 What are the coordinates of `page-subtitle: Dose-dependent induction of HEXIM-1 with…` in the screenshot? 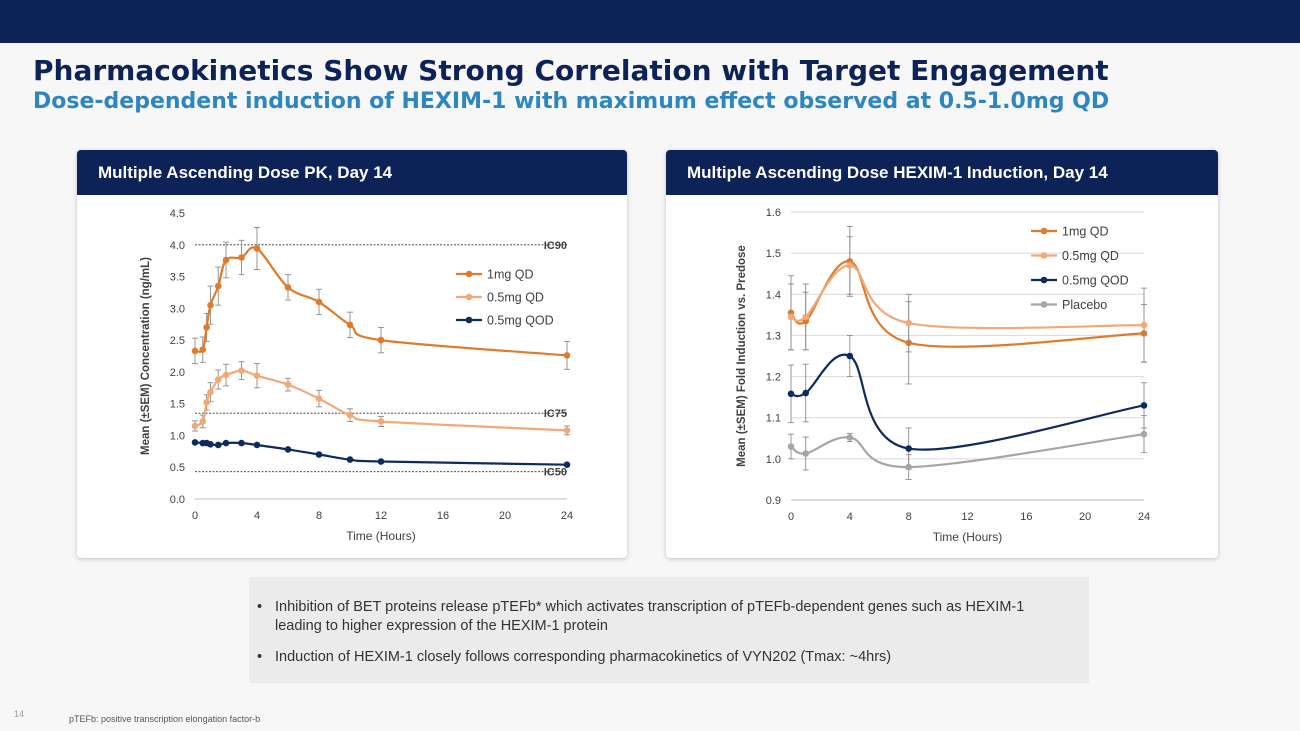 It's located at (571, 101).